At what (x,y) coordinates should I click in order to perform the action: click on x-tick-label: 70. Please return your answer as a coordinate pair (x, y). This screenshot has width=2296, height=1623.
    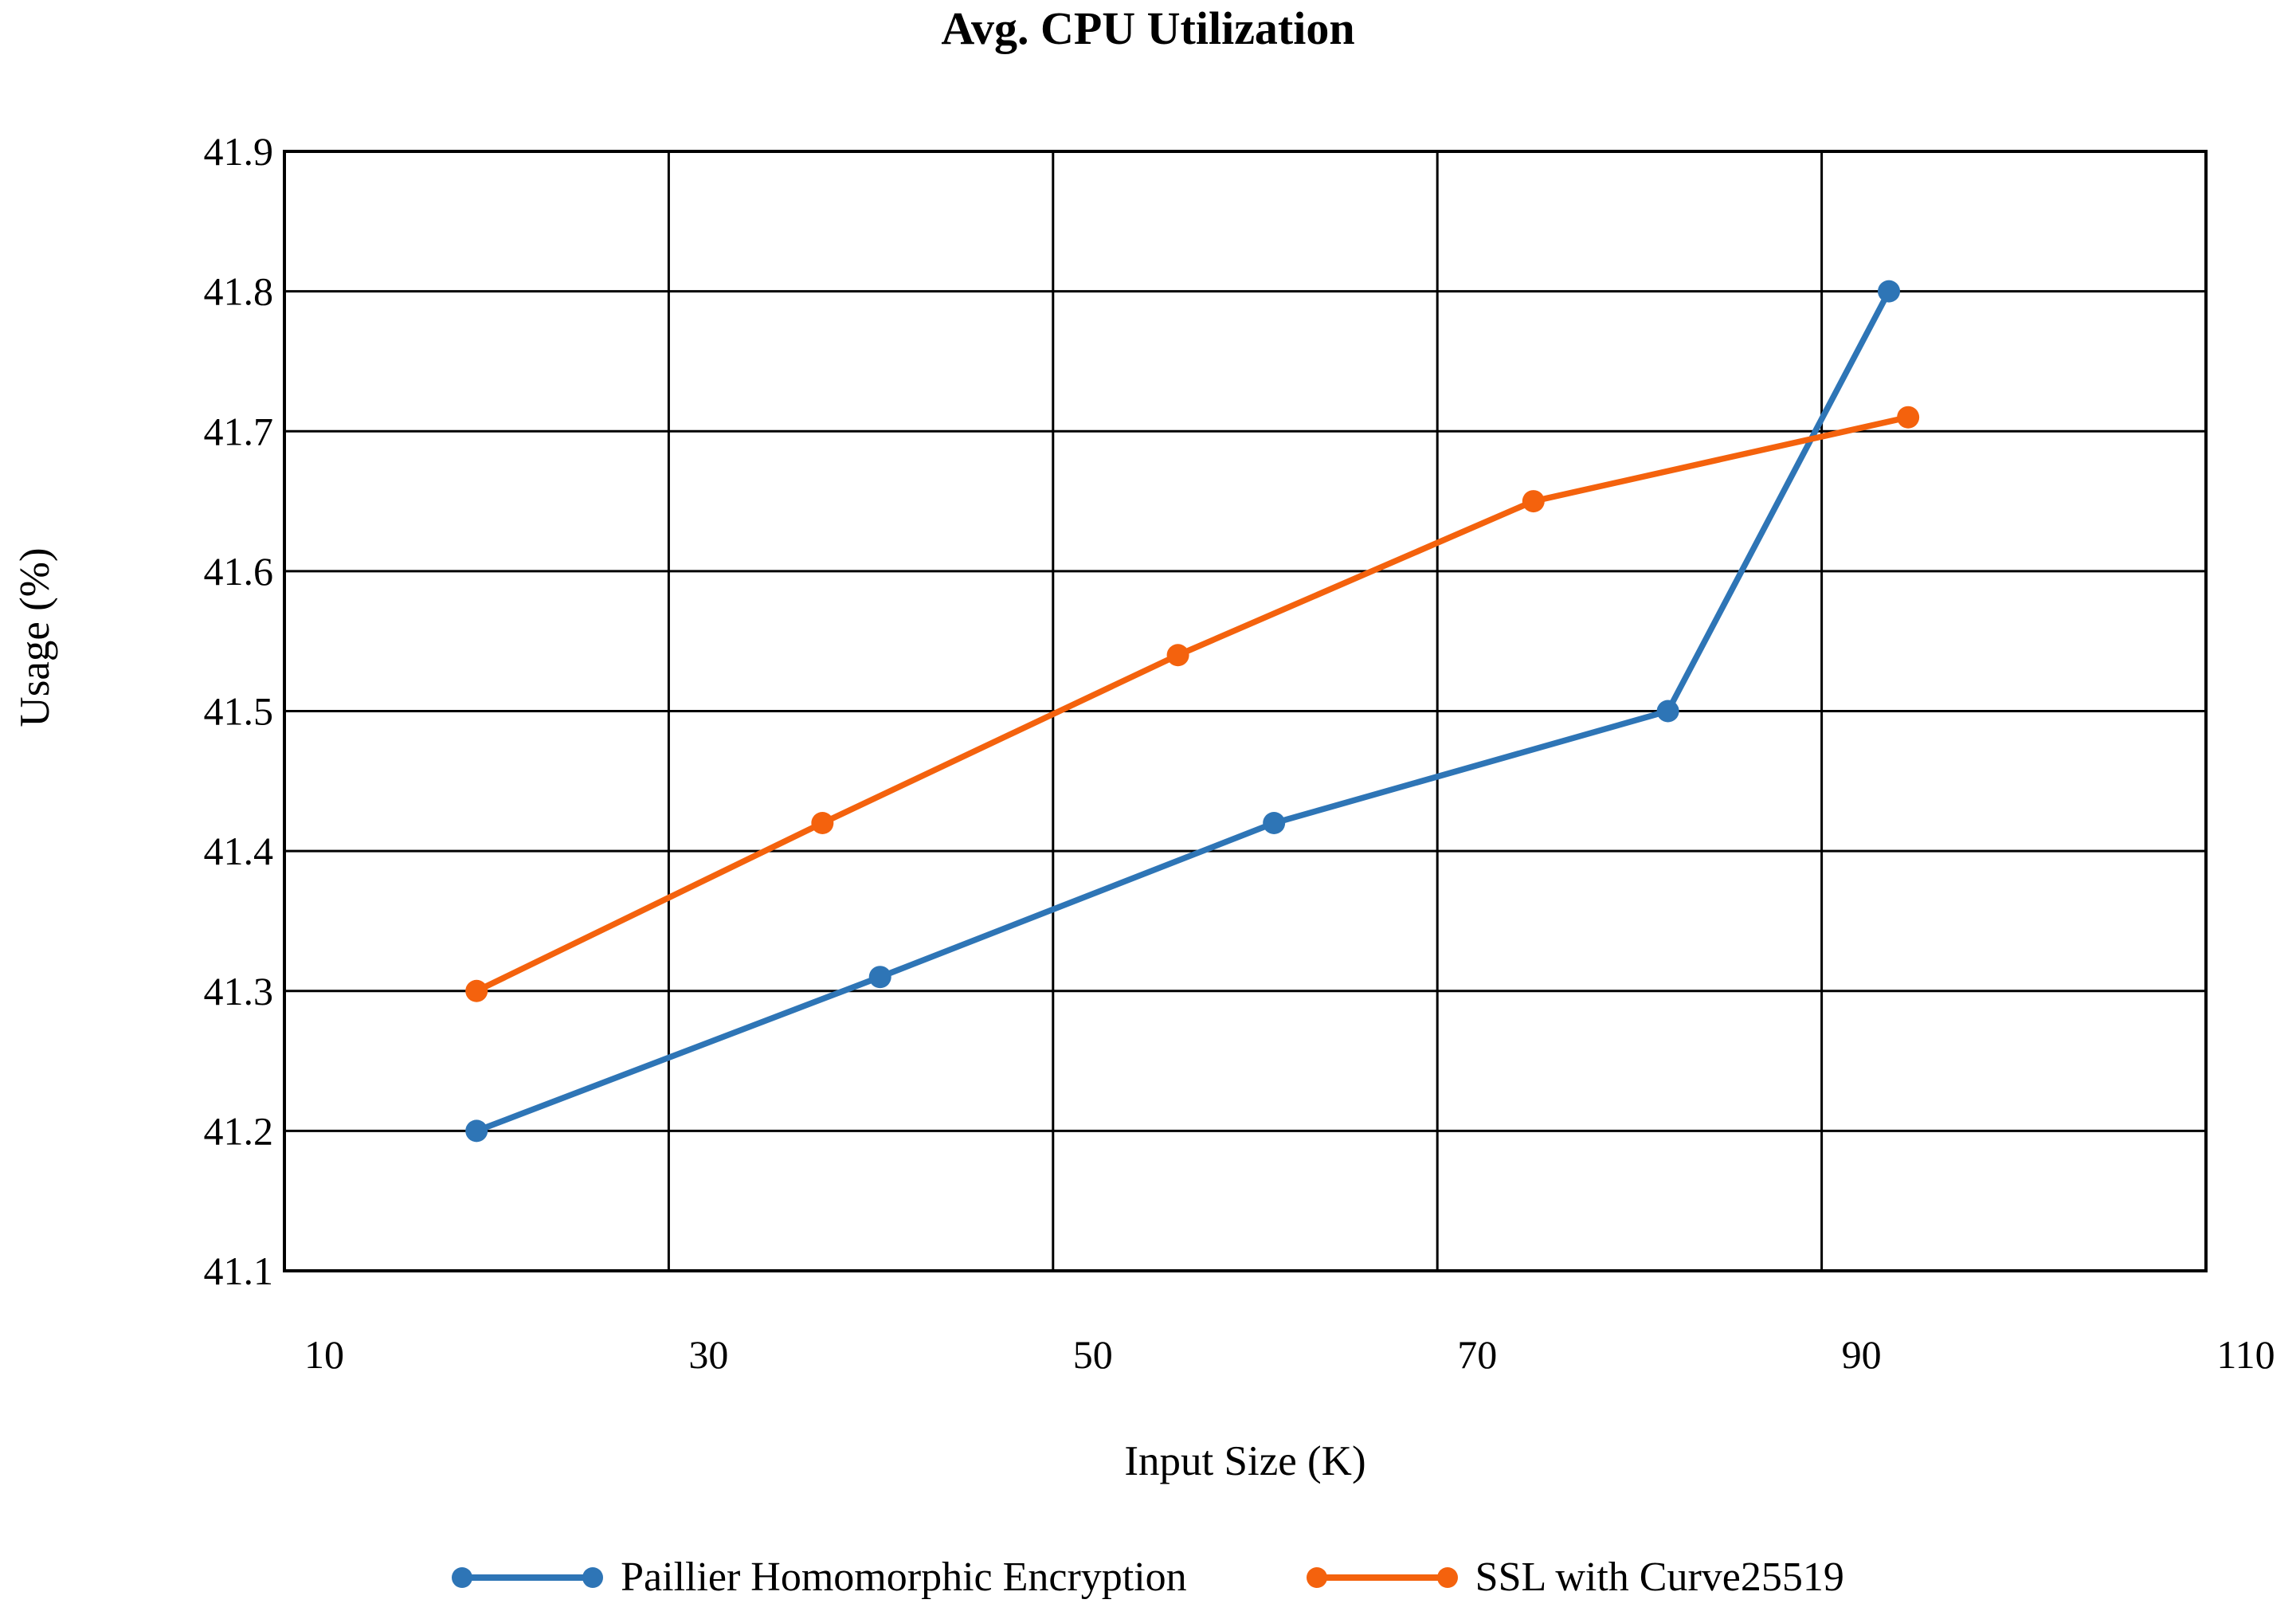
    Looking at the image, I should click on (1477, 1354).